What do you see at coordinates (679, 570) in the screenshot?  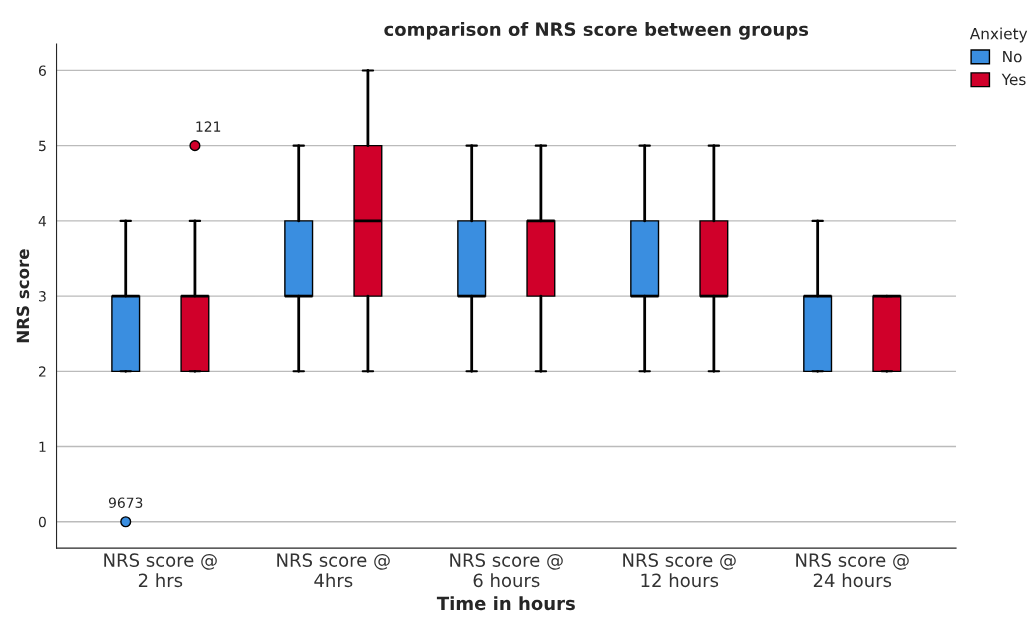 I see `x-tick-label: NRS score @ 12 hours` at bounding box center [679, 570].